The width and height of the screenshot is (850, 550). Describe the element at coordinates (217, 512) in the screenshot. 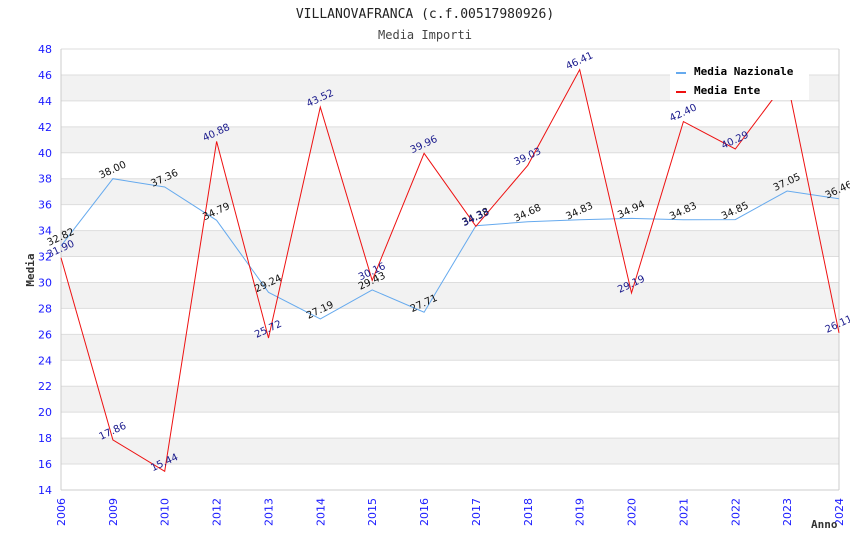

I see `x-tick-label: 2012` at that location.